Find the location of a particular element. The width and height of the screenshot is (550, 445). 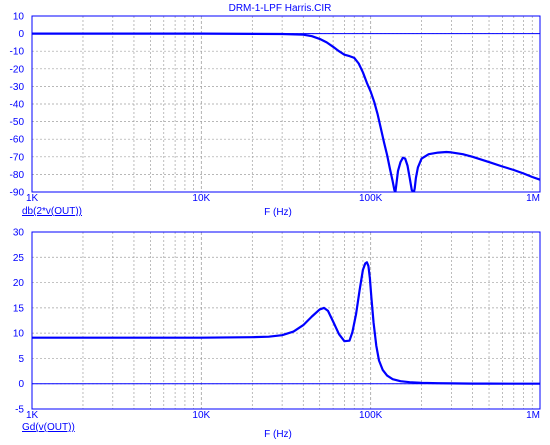

y-tick-label: -20 is located at coordinates (17, 69).